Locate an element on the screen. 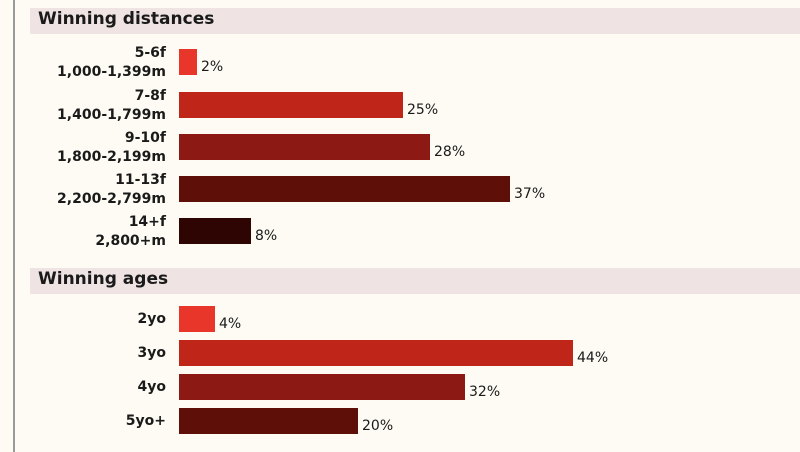  section-header-distances: Winning distances is located at coordinates (415, 21).